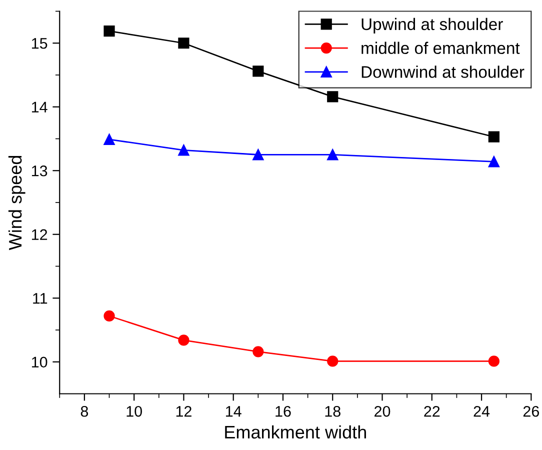 The height and width of the screenshot is (450, 542). What do you see at coordinates (84, 411) in the screenshot?
I see `x-tick-label: 8` at bounding box center [84, 411].